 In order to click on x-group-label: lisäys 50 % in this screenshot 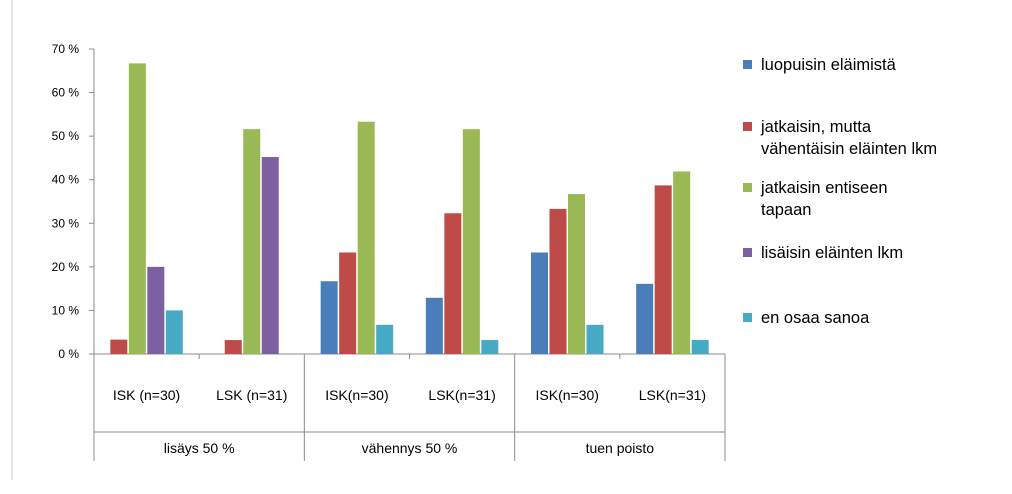, I will do `click(199, 448)`.